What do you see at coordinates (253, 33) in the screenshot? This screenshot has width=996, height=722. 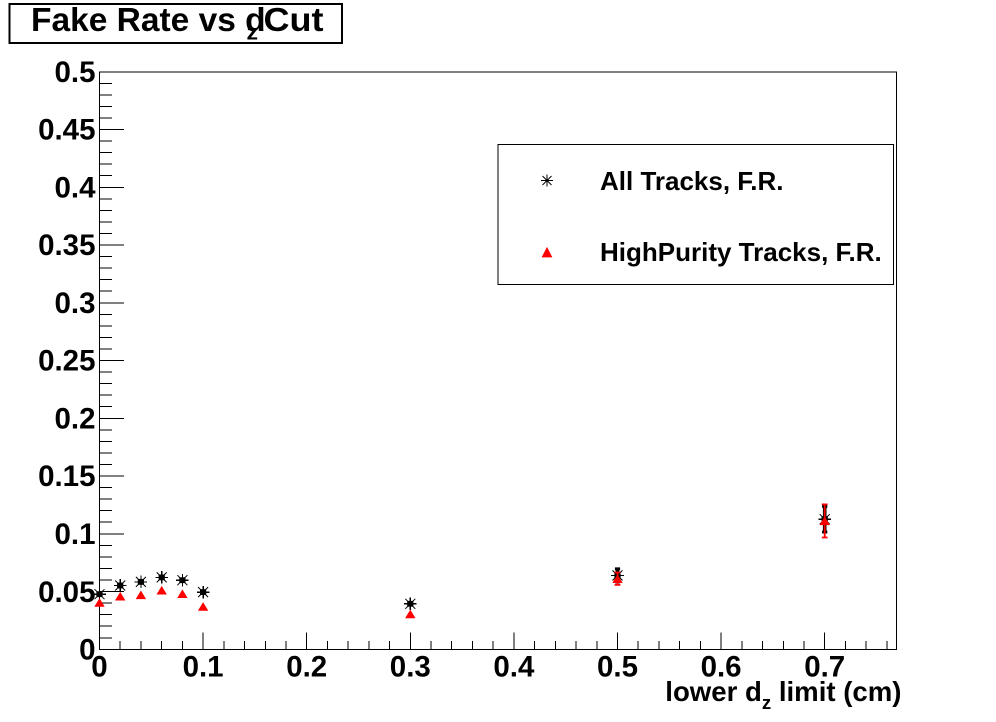 I see `svg-text: z` at bounding box center [253, 33].